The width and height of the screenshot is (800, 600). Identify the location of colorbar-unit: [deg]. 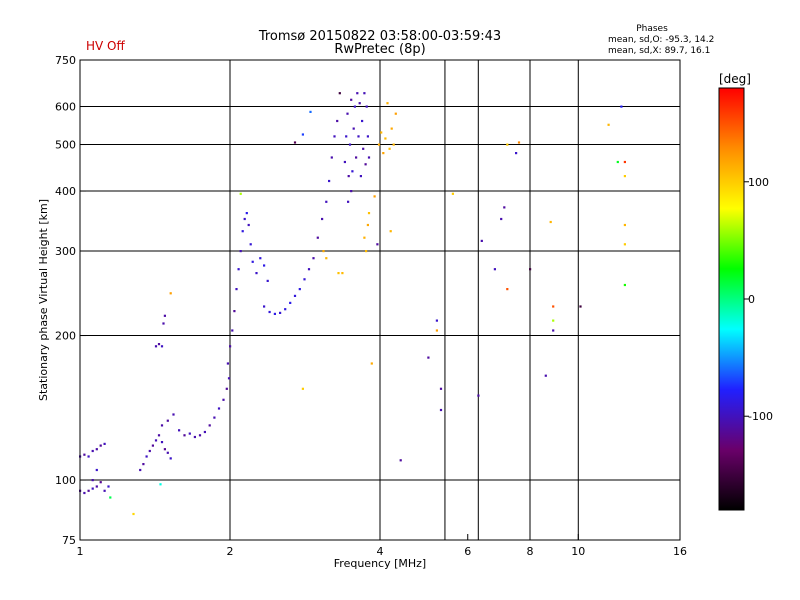
(735, 79).